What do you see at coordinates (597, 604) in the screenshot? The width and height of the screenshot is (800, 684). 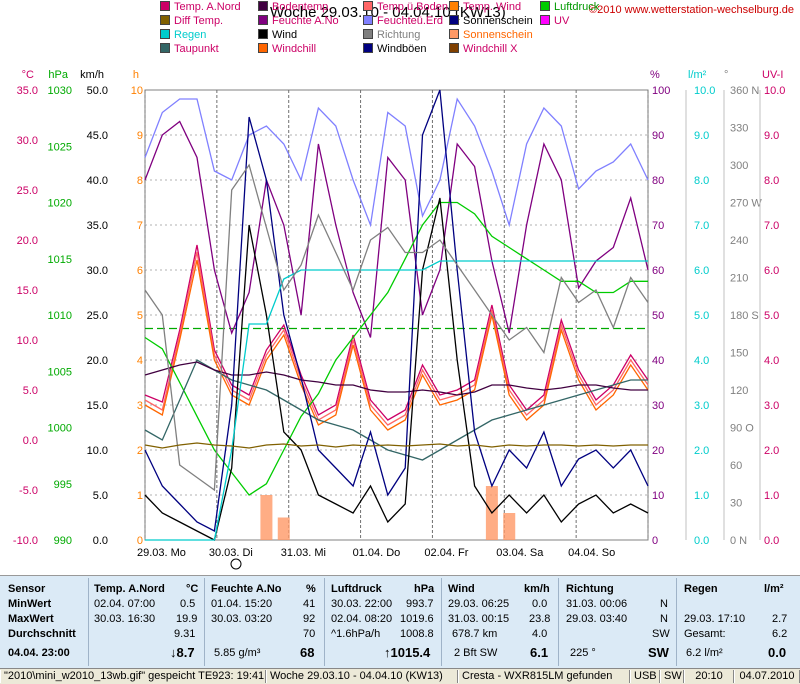 I see `stats-richtung-min-time: 31.03. 00:06` at bounding box center [597, 604].